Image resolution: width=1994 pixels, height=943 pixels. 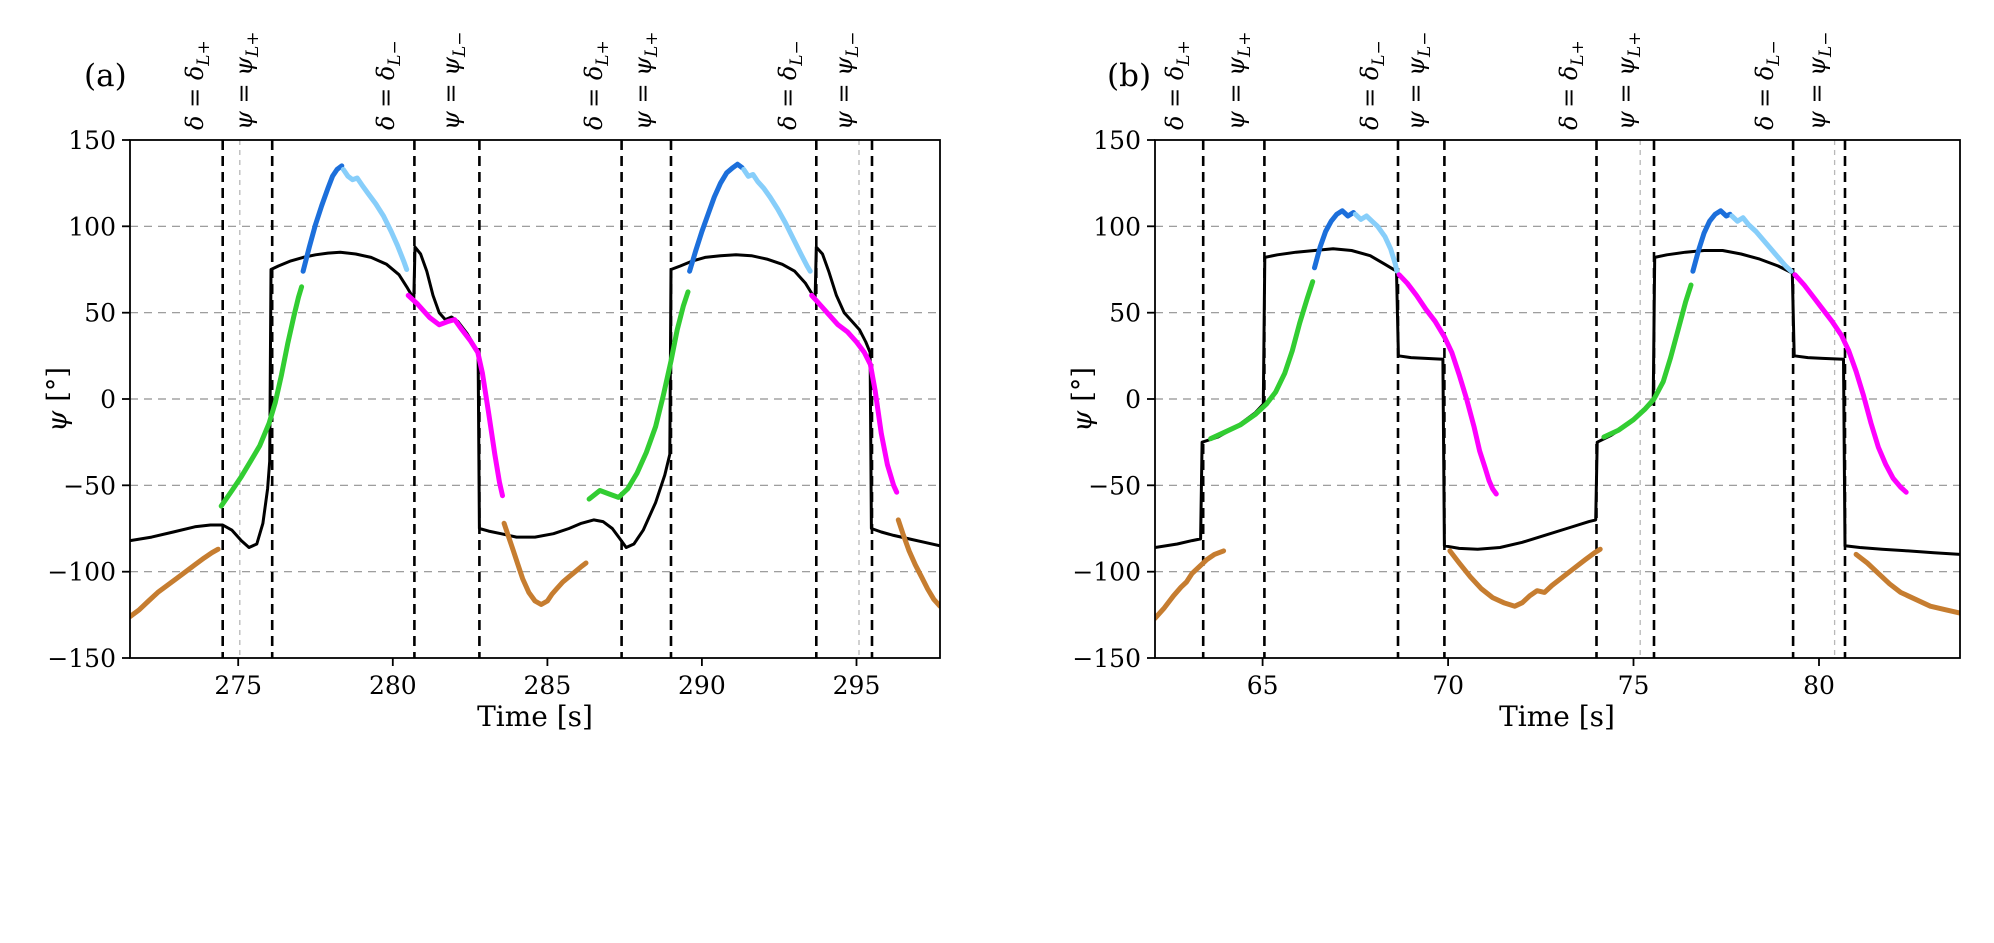 I want to click on panel-b-letter: (b), so click(x=1129, y=76).